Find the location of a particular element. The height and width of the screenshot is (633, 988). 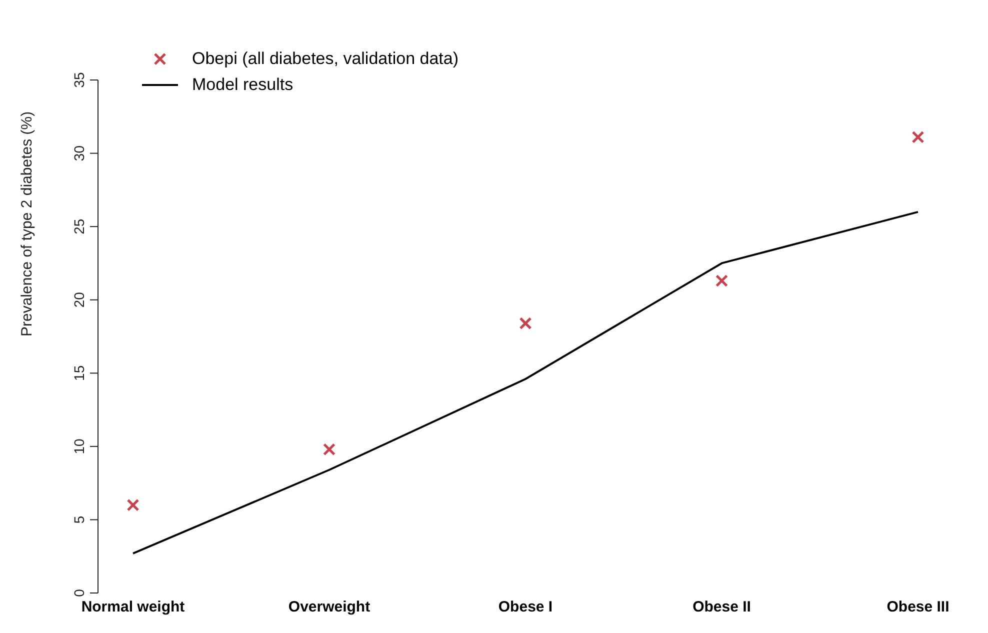

legend-label: Model results is located at coordinates (243, 85).